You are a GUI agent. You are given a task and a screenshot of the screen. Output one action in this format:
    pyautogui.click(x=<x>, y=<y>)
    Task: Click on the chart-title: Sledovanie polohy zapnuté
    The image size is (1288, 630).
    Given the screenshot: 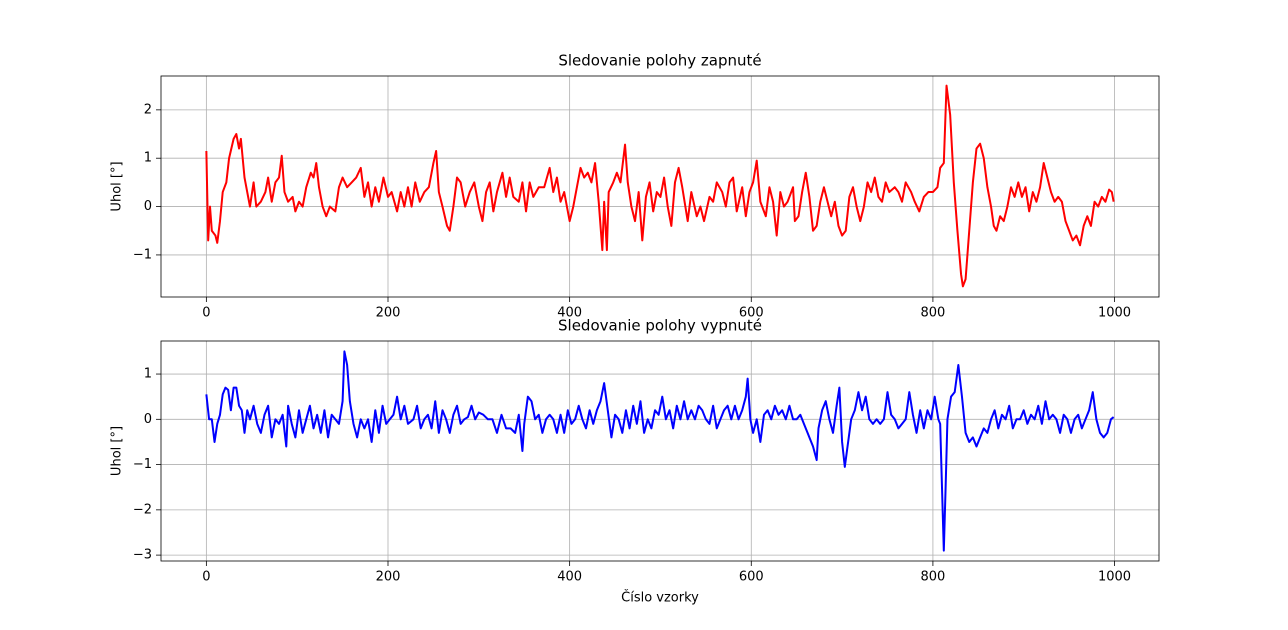 What is the action you would take?
    pyautogui.click(x=659, y=61)
    